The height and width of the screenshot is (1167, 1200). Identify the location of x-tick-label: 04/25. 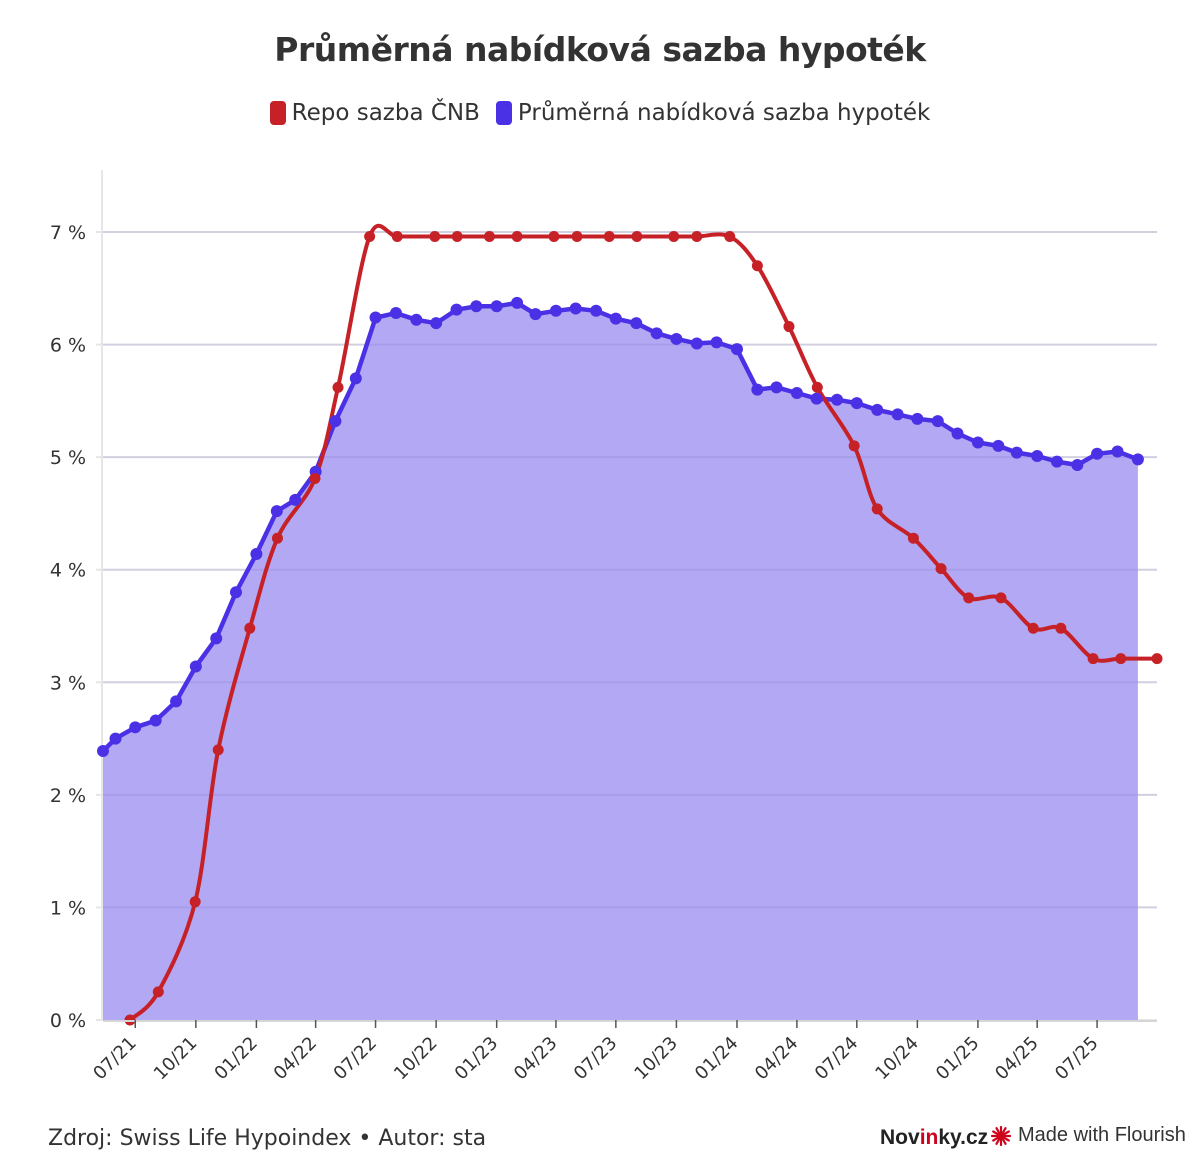
(1017, 1059).